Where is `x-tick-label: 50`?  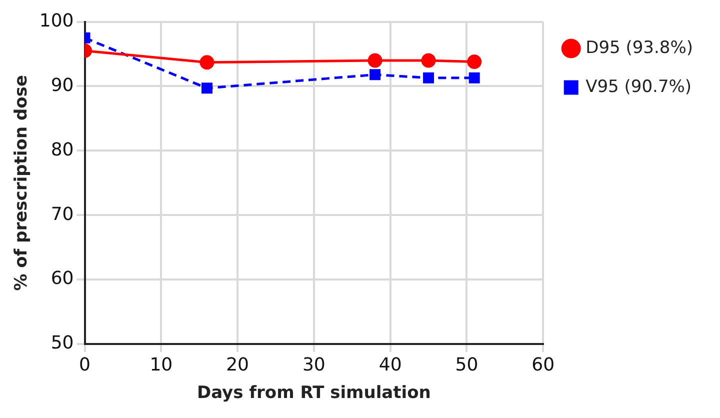
x-tick-label: 50 is located at coordinates (466, 365).